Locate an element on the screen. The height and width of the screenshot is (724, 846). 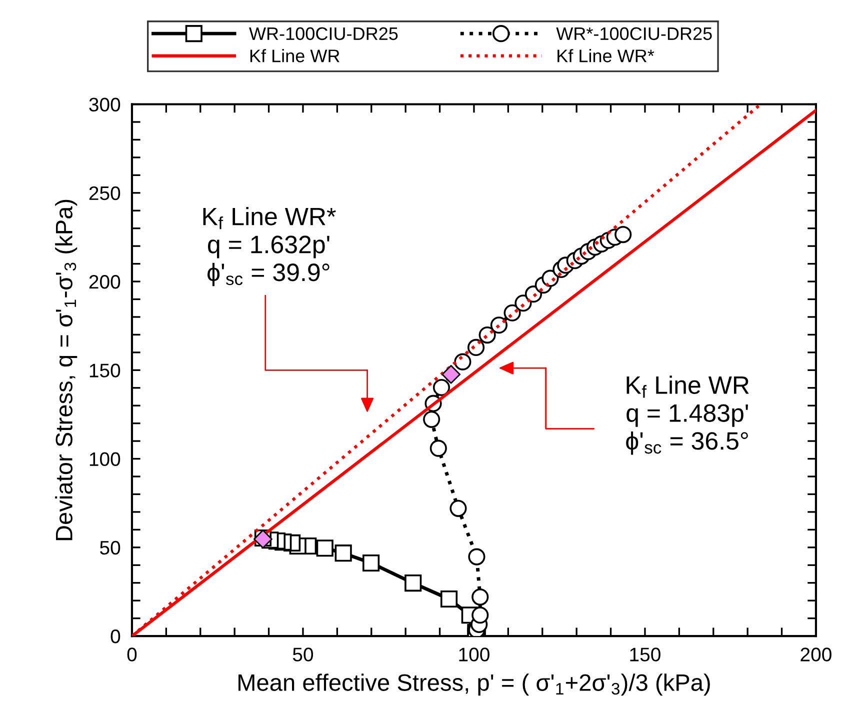
annotation: K$_{f}$ Line WR* q = 1.632p' ϕ'$_{sc}$ = 39.9° is located at coordinates (269, 246).